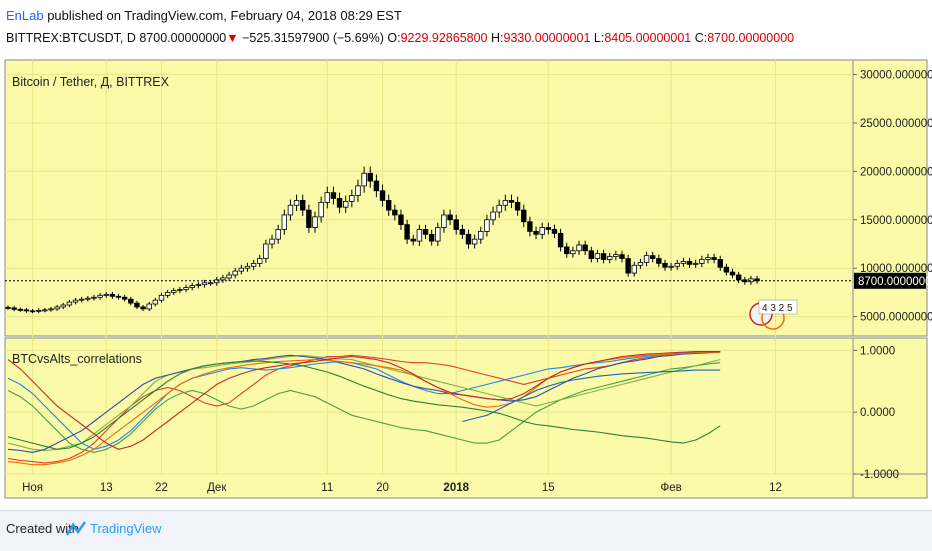  What do you see at coordinates (548, 488) in the screenshot?
I see `x-tick-label: 15` at bounding box center [548, 488].